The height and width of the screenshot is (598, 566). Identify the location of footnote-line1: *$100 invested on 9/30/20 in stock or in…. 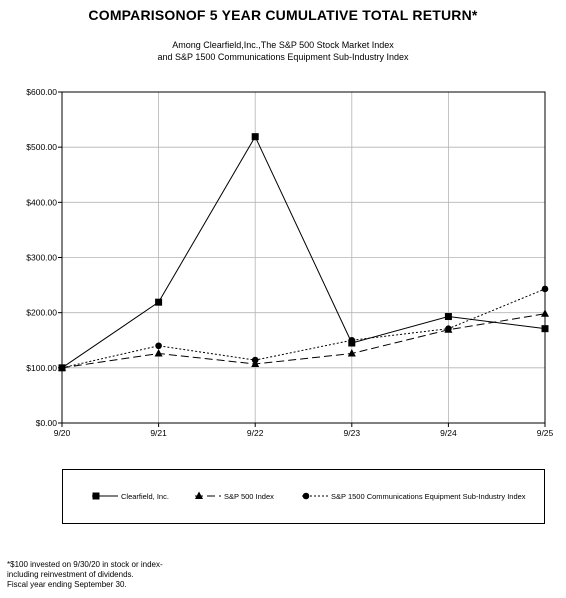
(85, 564).